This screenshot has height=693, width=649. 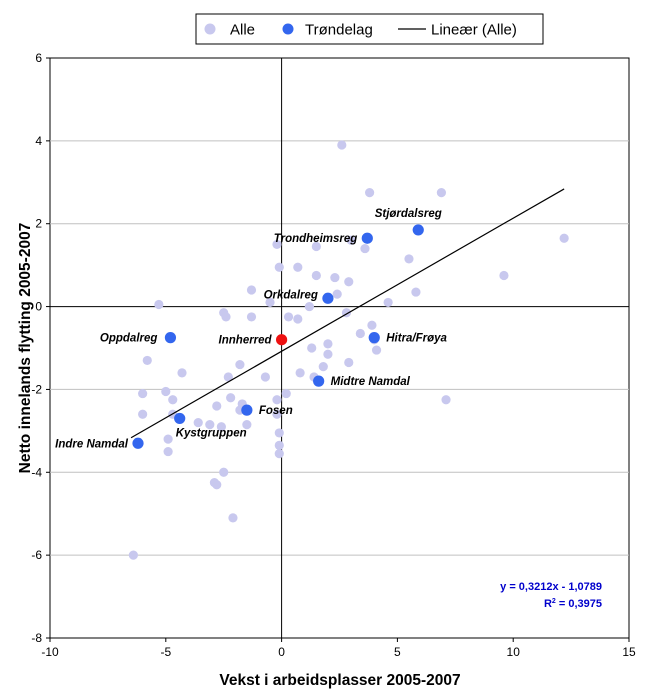 I want to click on point-label: Orkdalreg, so click(x=291, y=295).